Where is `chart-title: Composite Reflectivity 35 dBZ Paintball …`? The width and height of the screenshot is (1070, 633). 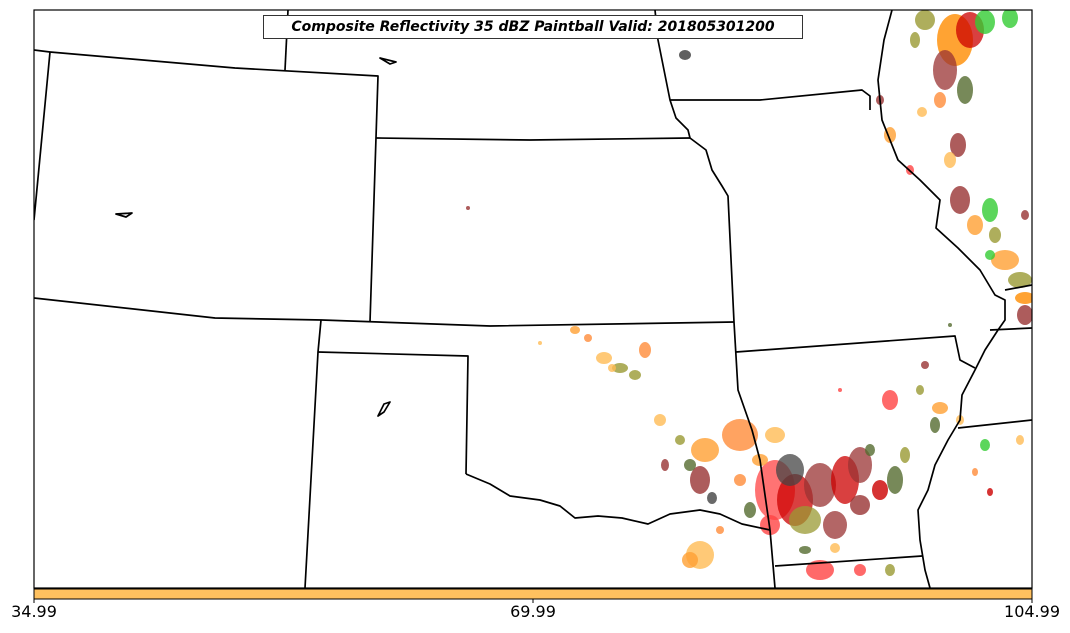 chart-title: Composite Reflectivity 35 dBZ Paintball … is located at coordinates (533, 27).